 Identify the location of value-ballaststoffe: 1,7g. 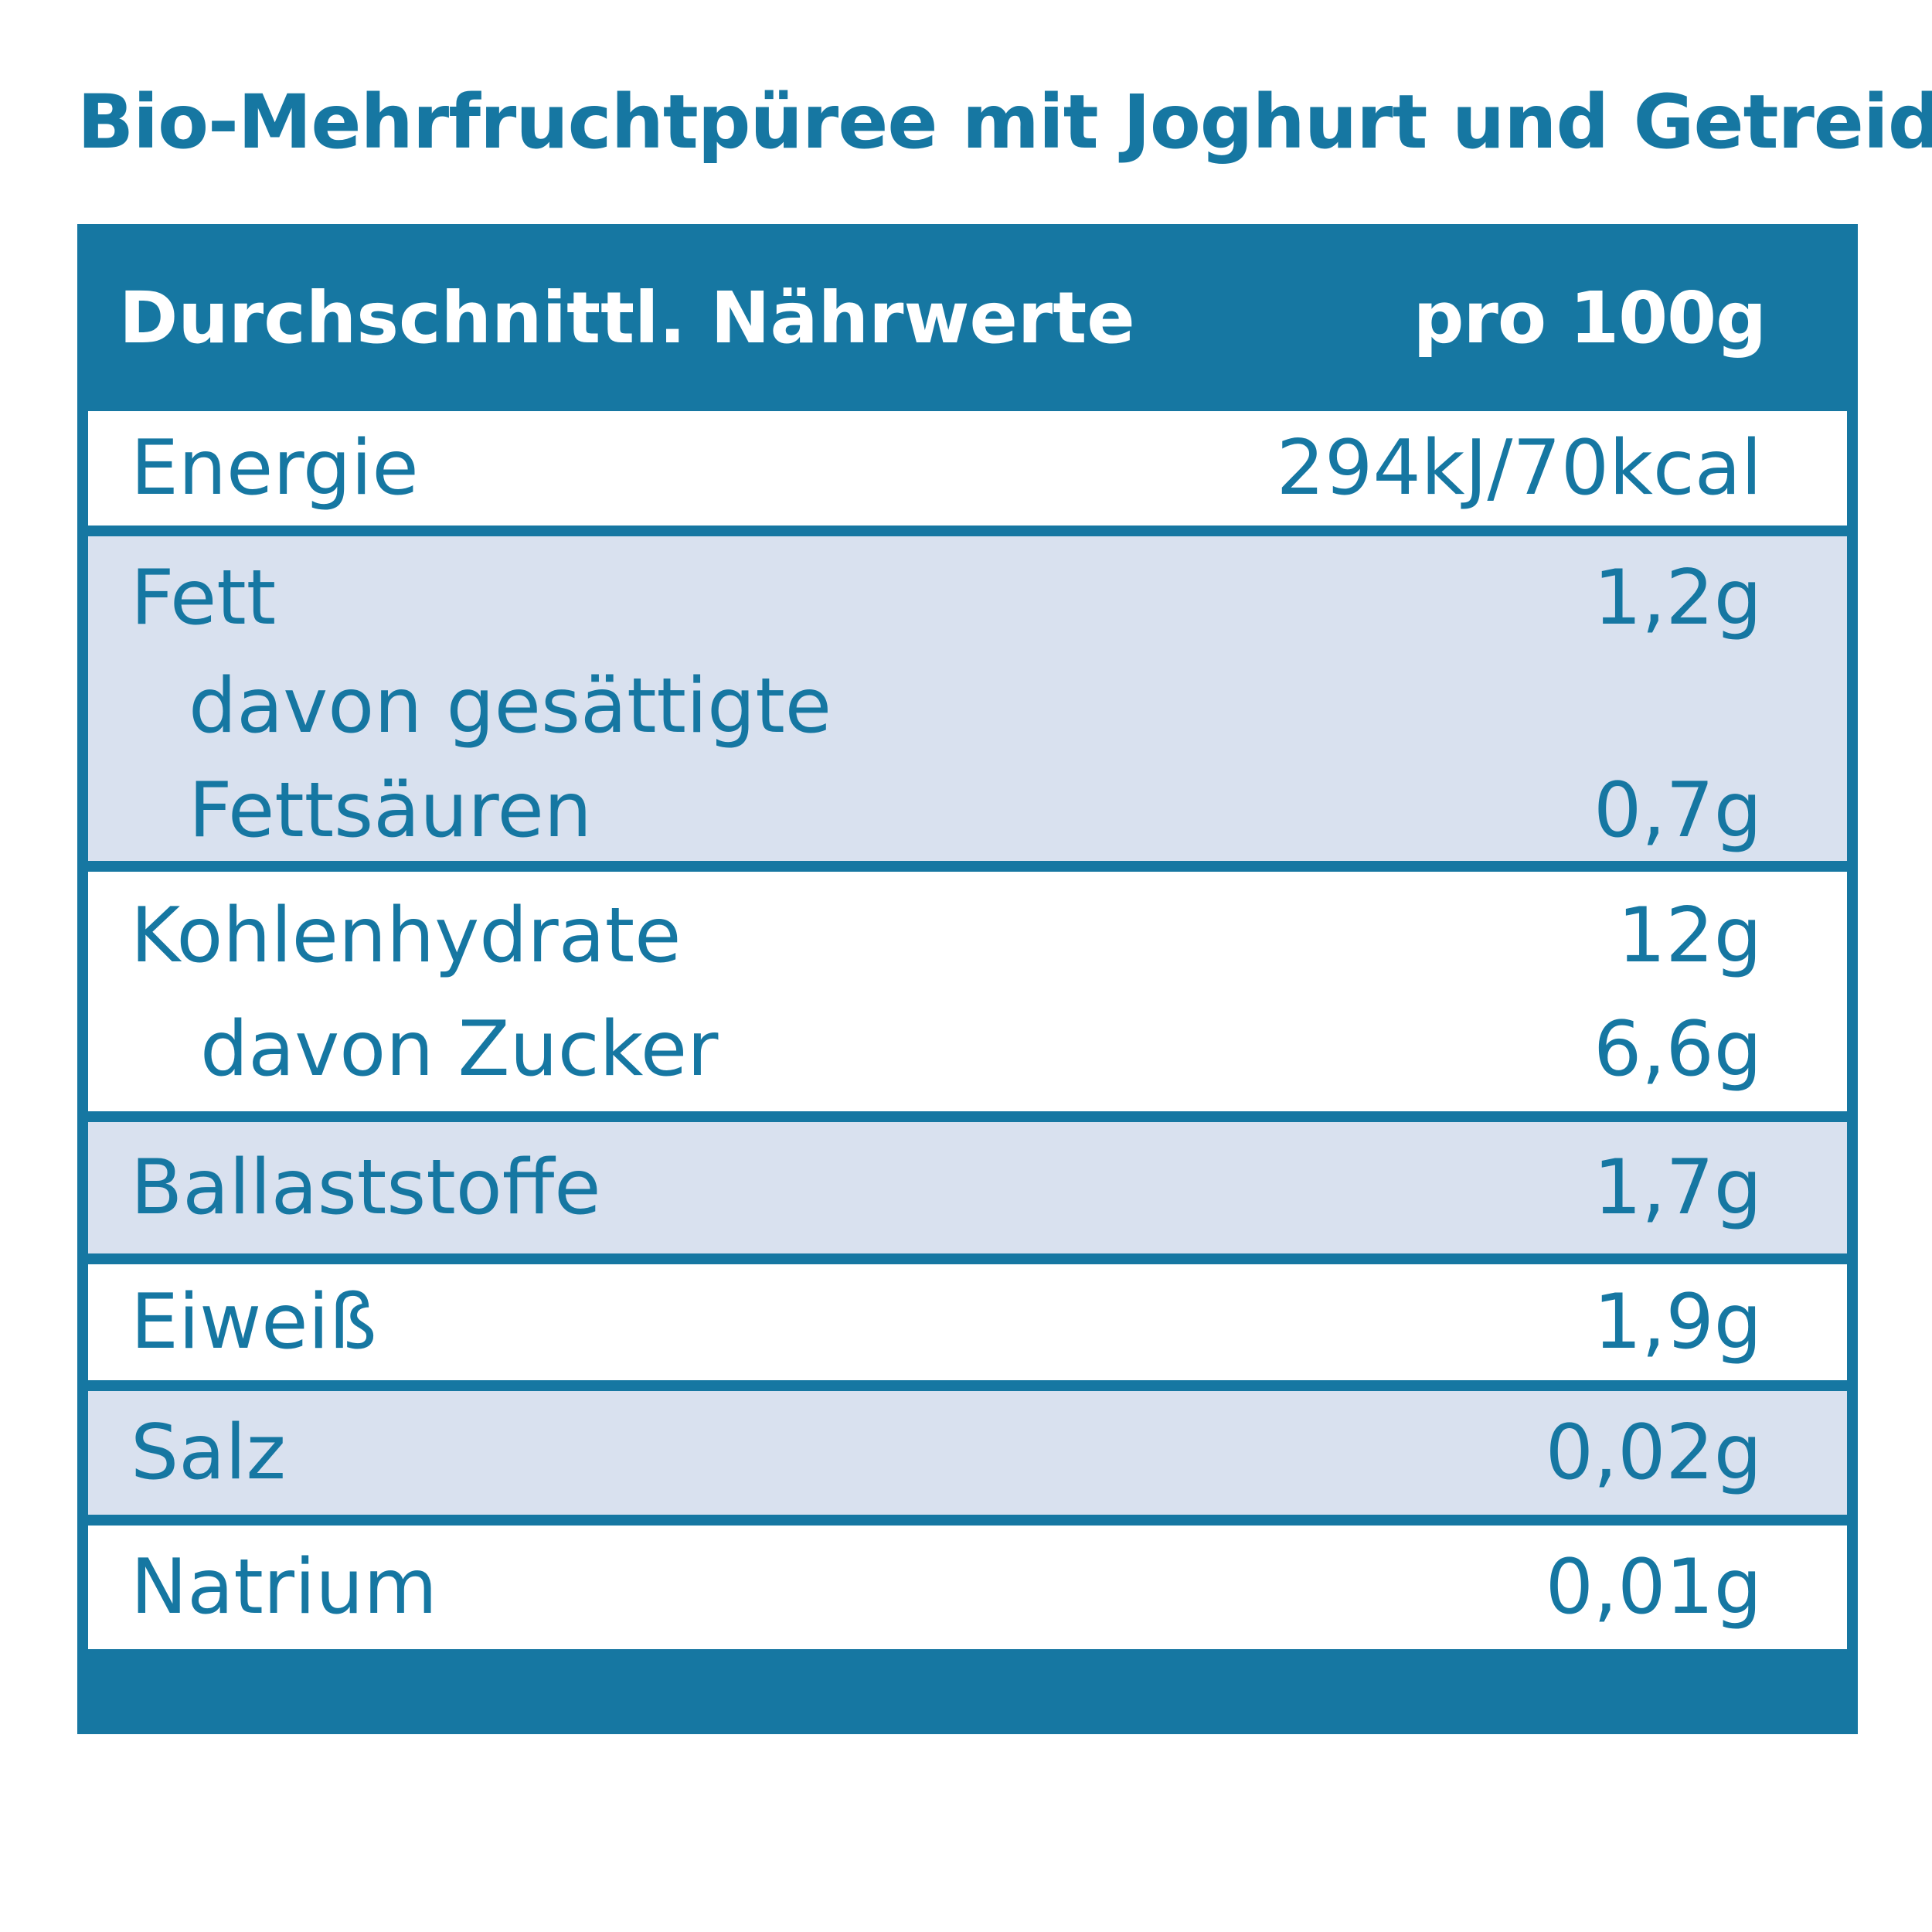
(1678, 1188).